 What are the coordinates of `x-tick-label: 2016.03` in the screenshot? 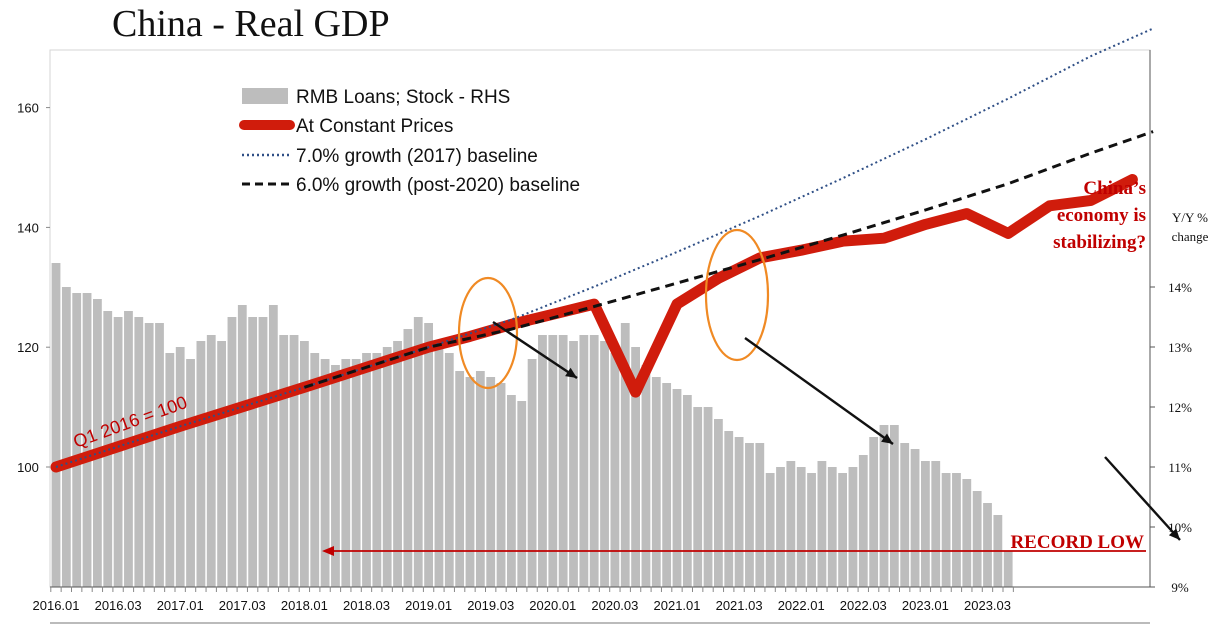 It's located at (118, 605).